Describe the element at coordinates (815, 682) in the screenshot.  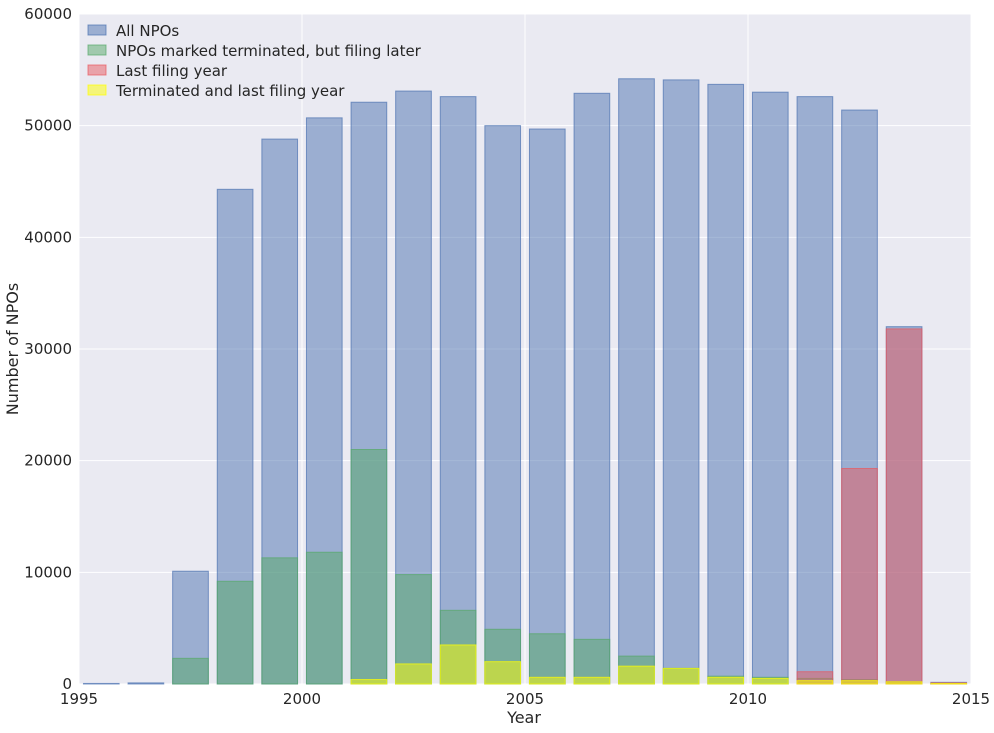
I see `bar-3-2011` at that location.